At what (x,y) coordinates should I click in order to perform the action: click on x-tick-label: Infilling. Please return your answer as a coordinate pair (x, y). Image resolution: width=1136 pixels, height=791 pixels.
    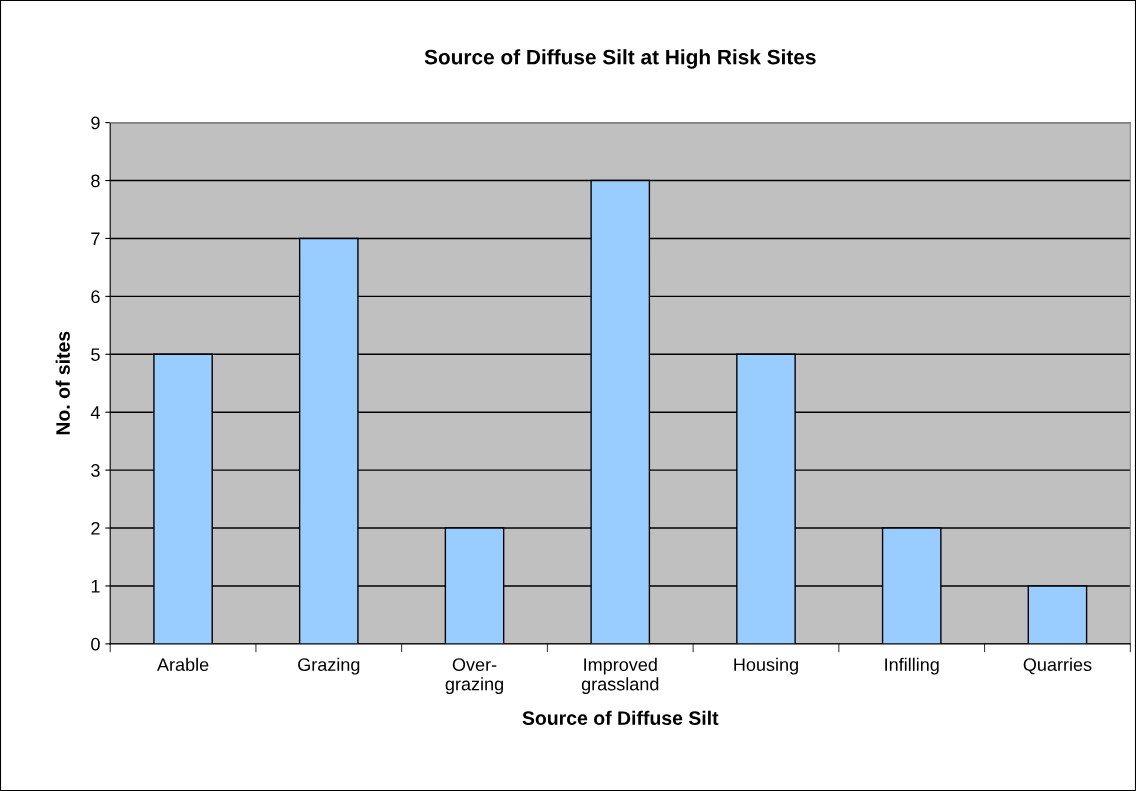
    Looking at the image, I should click on (912, 666).